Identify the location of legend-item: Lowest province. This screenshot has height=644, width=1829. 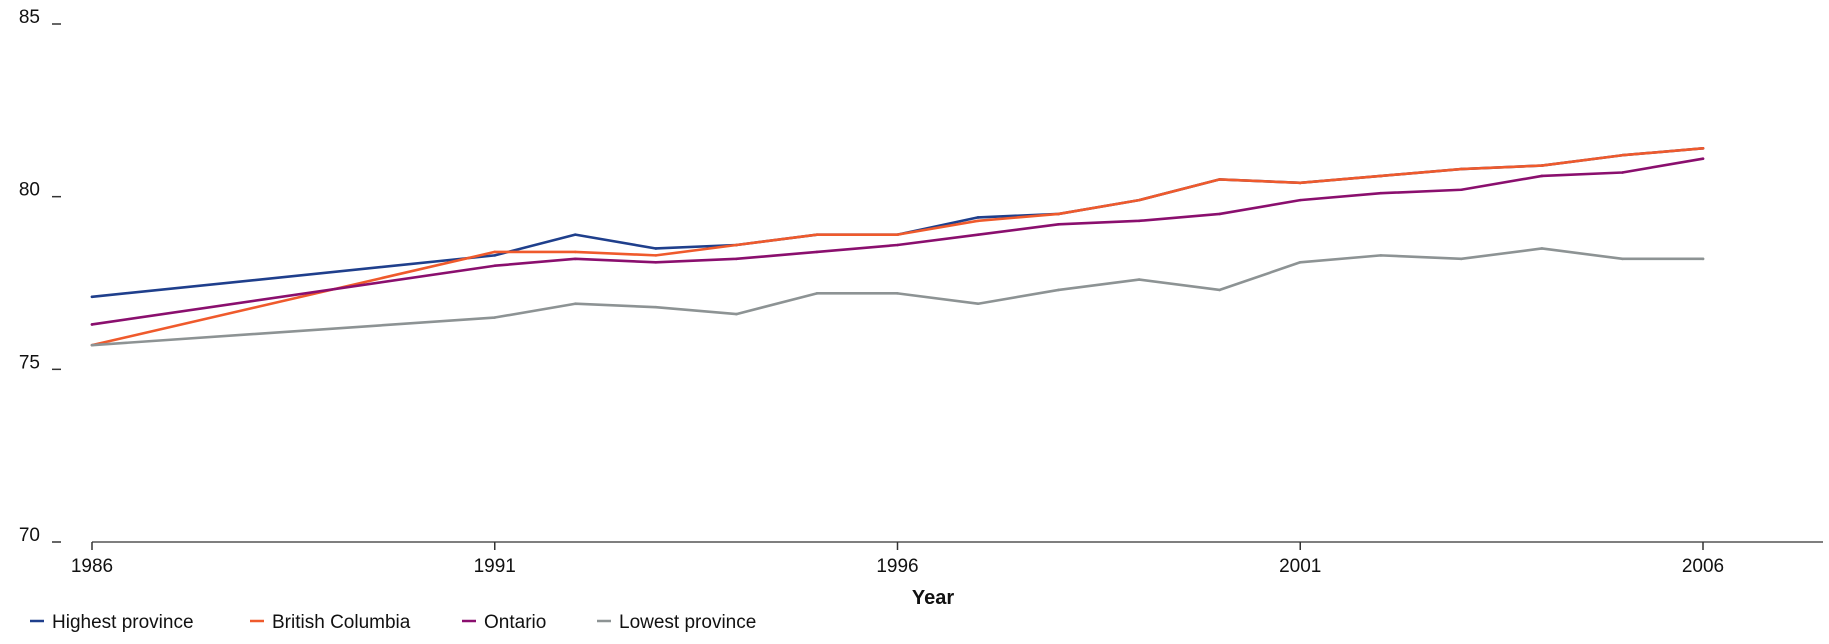
(676, 622).